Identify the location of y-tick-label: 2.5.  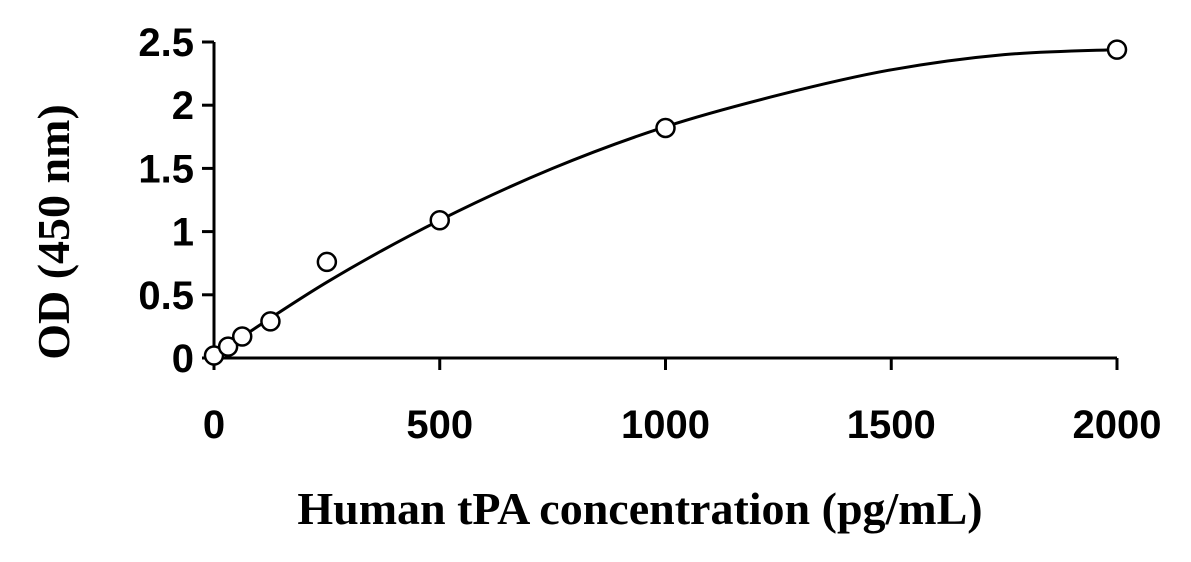
(166, 43).